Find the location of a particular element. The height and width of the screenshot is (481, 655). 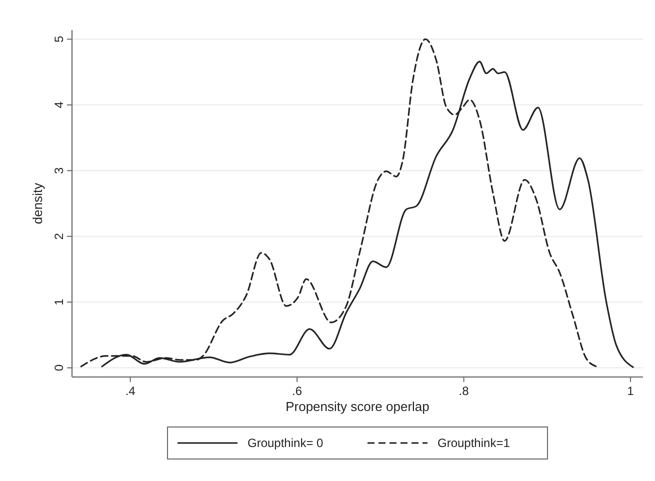

y-tick-label: 4 is located at coordinates (59, 104).